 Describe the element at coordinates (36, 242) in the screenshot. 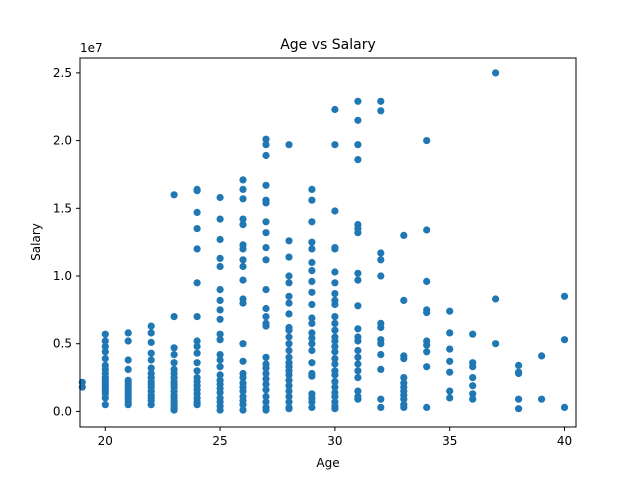

I see `y-axis-label: Salary` at that location.